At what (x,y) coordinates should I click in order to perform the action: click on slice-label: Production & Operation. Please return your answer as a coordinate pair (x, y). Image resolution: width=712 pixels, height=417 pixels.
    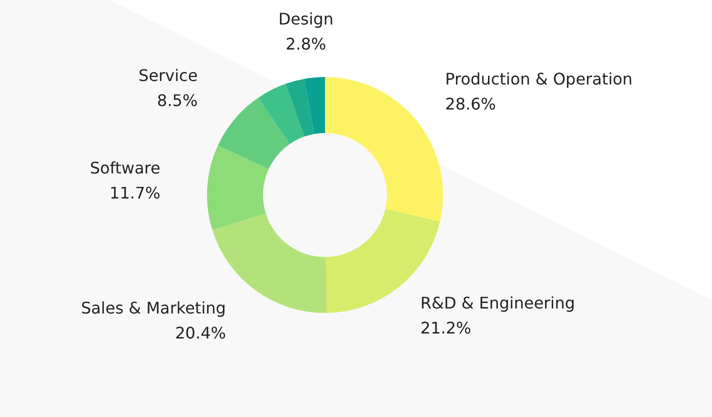
    Looking at the image, I should click on (539, 78).